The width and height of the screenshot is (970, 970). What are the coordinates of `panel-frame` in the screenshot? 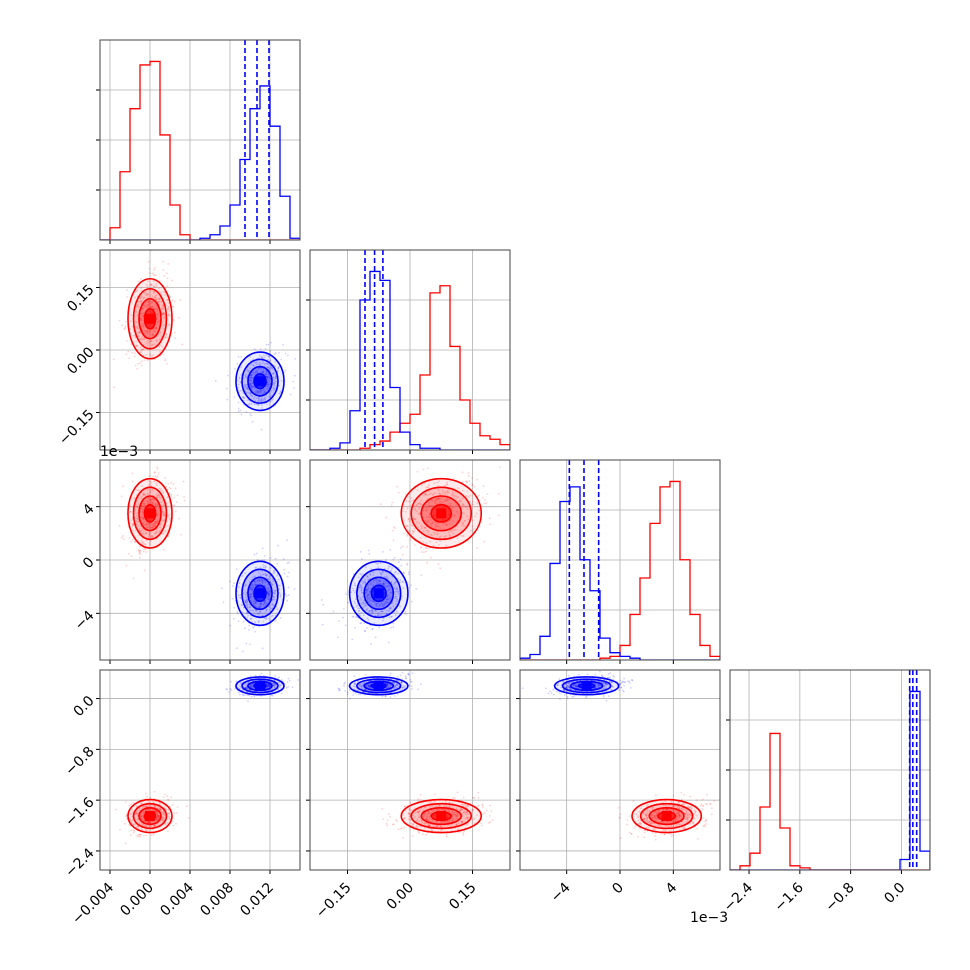 It's located at (410, 350).